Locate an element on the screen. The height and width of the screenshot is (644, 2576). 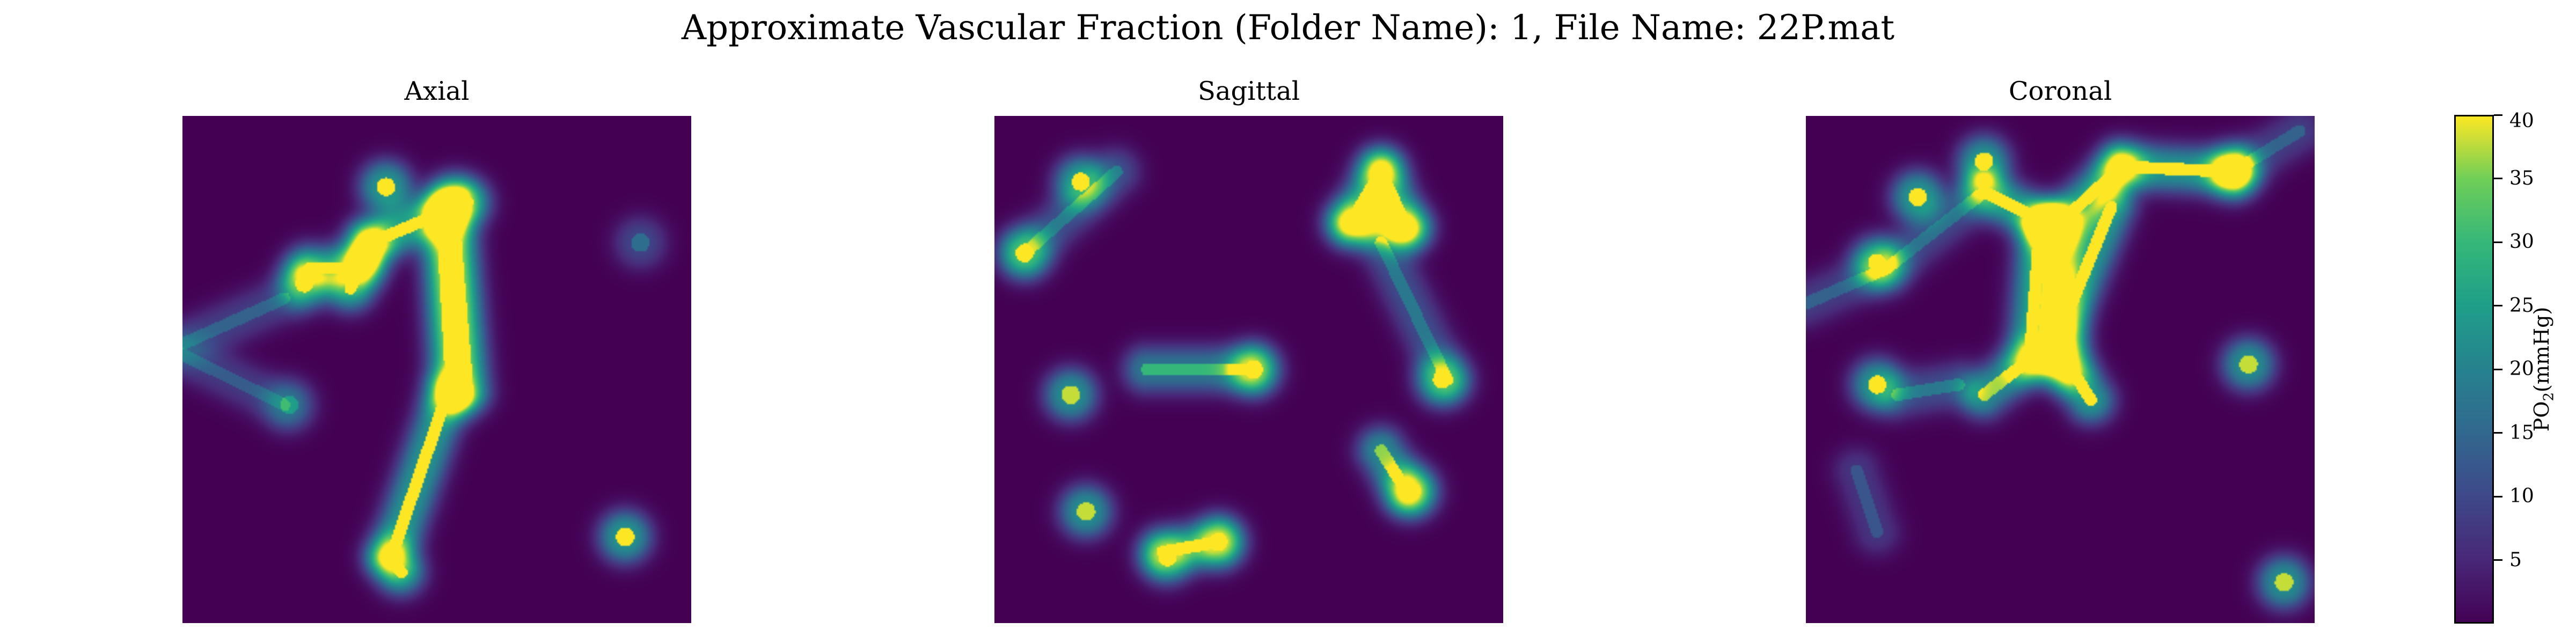
colorbar-tick-label: 10 is located at coordinates (2521, 496).